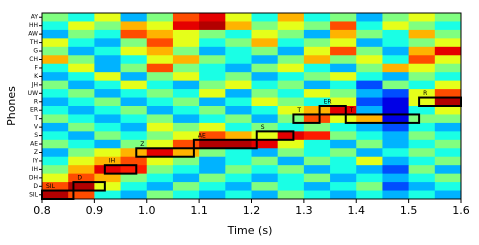  Describe the element at coordinates (89, 186) in the screenshot. I see `alignment-box` at that location.